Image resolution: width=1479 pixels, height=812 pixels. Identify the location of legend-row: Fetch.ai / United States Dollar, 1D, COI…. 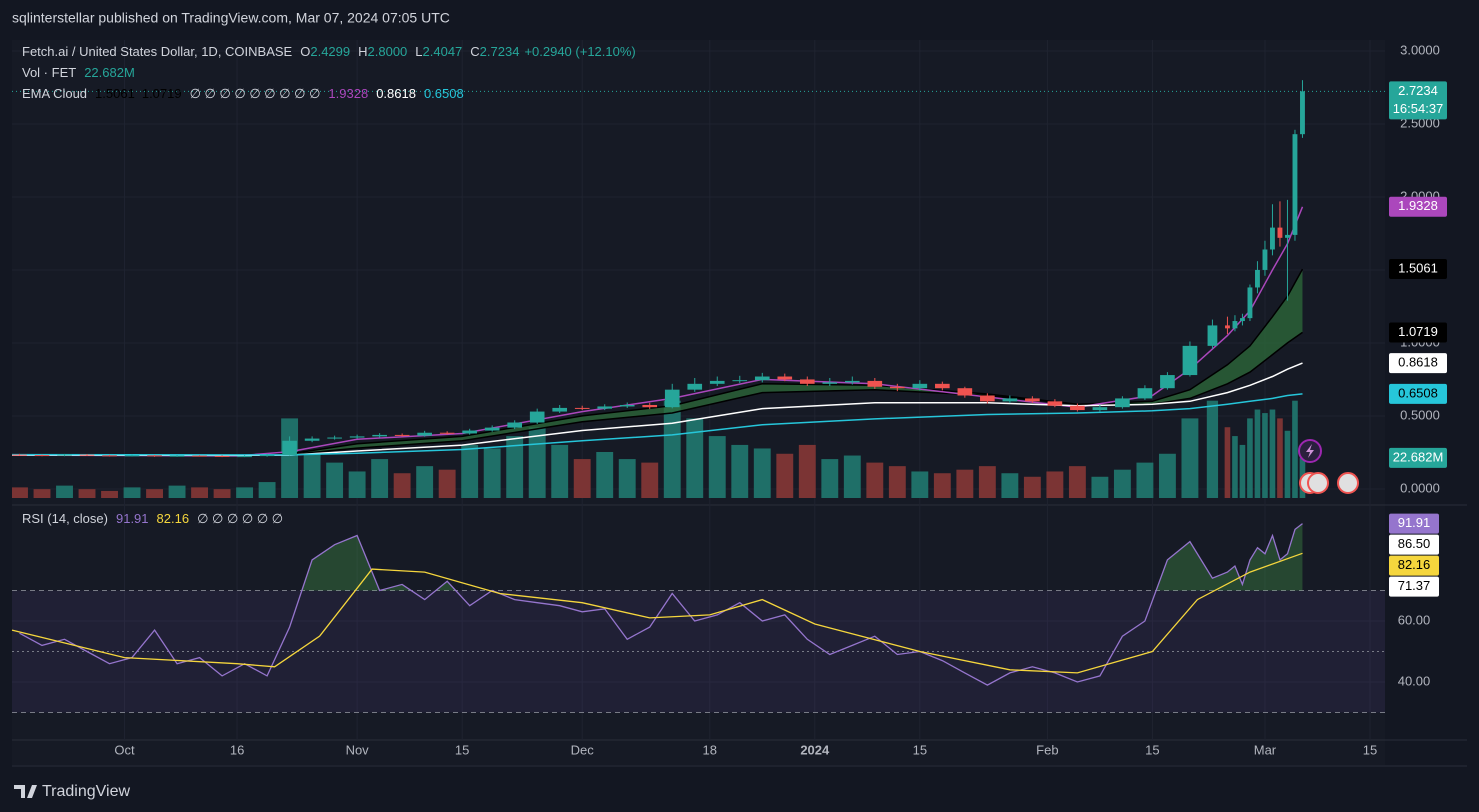
(329, 51).